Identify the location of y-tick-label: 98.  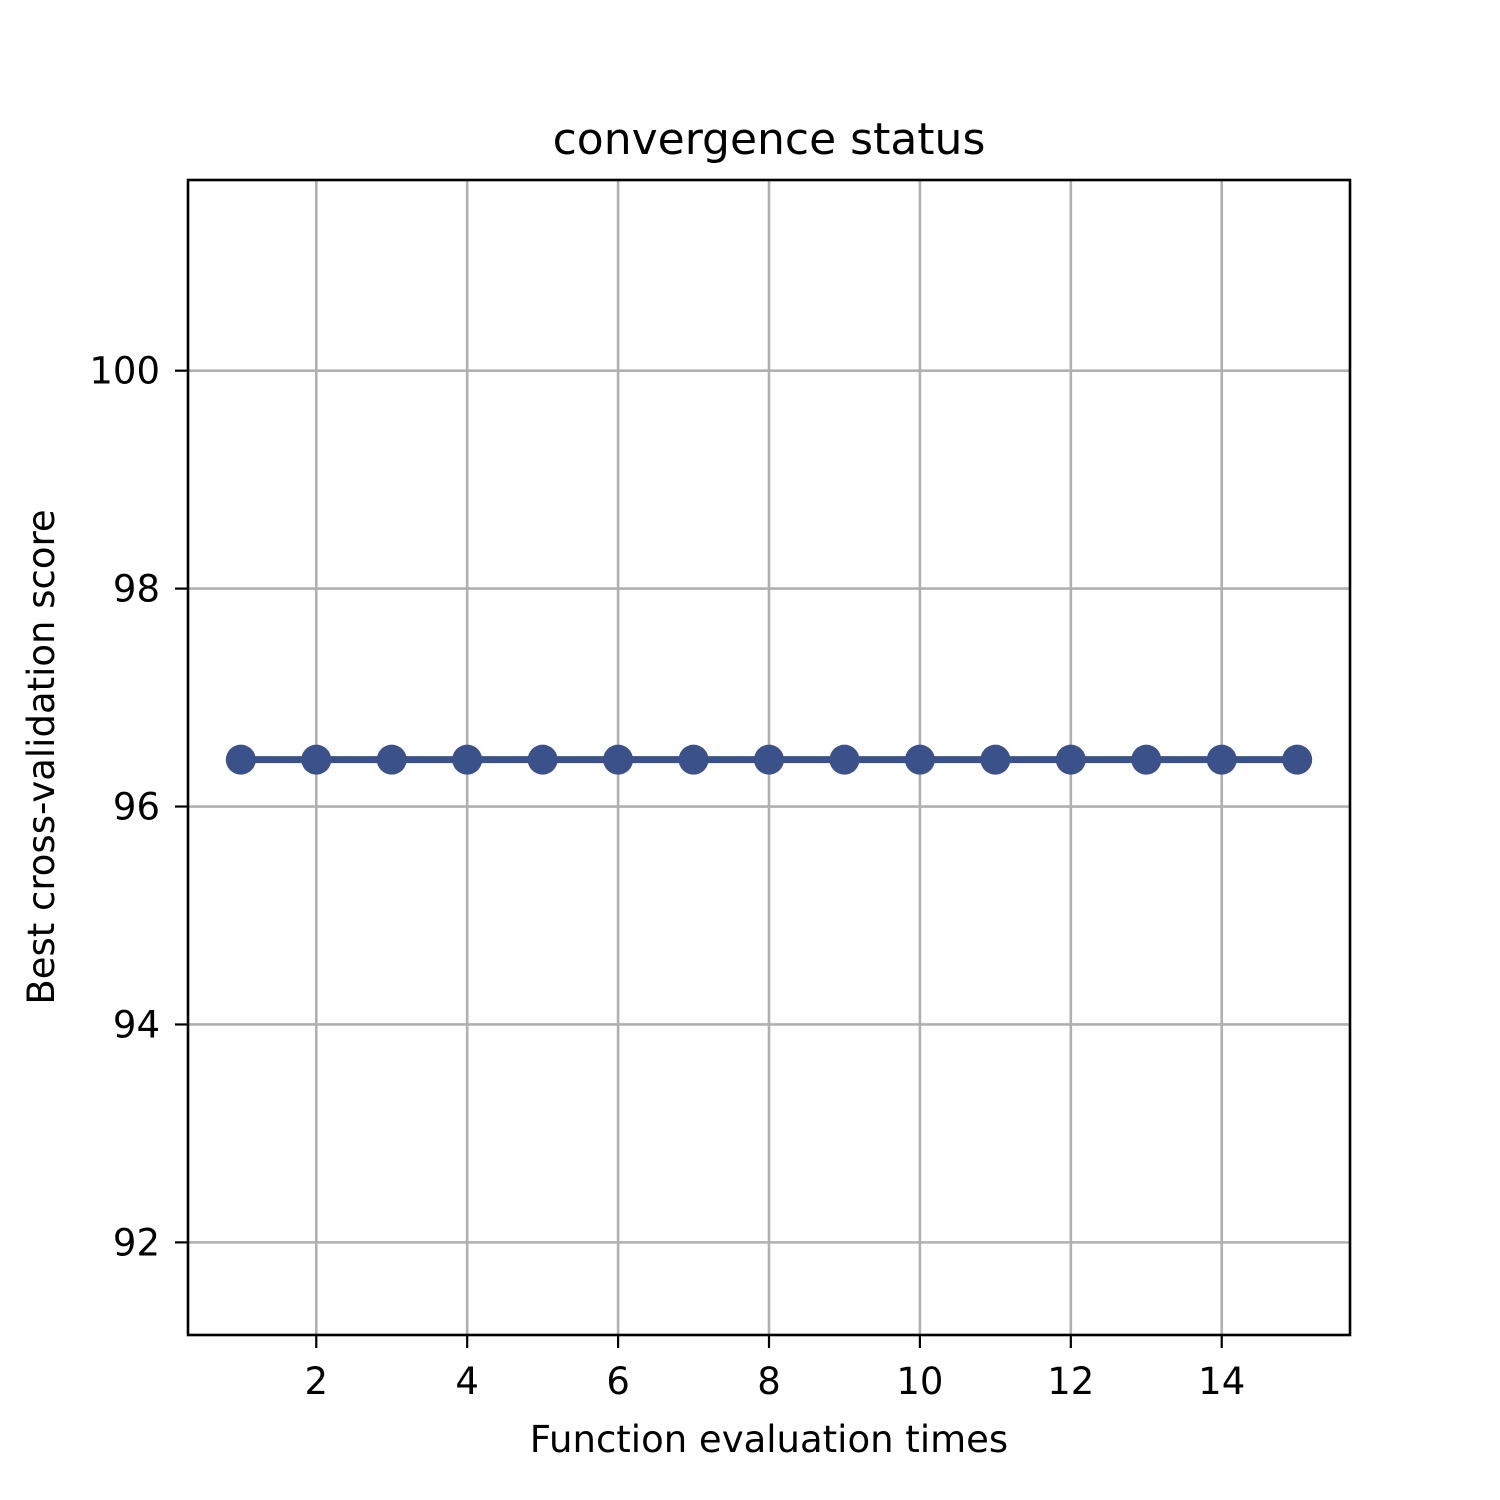
(136, 589).